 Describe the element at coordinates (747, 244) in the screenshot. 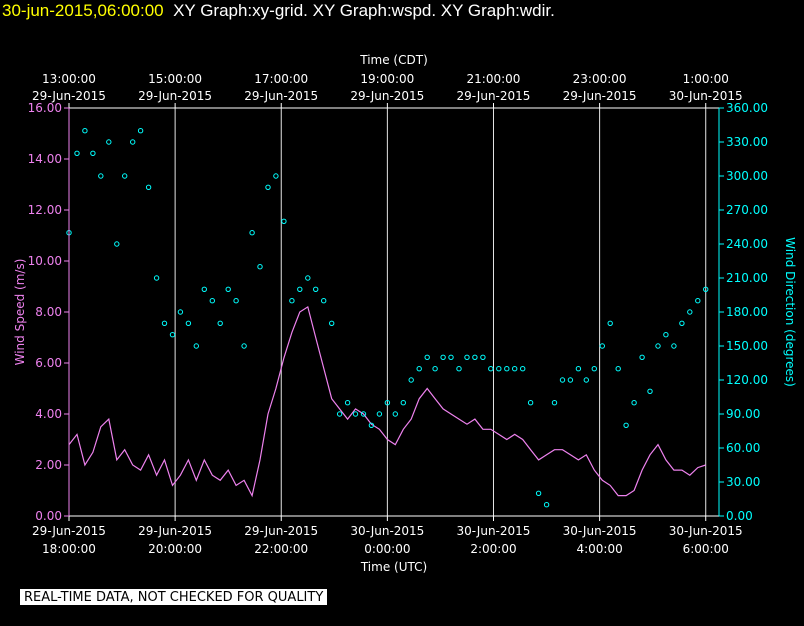

I see `right-tick-label: 240.00` at that location.